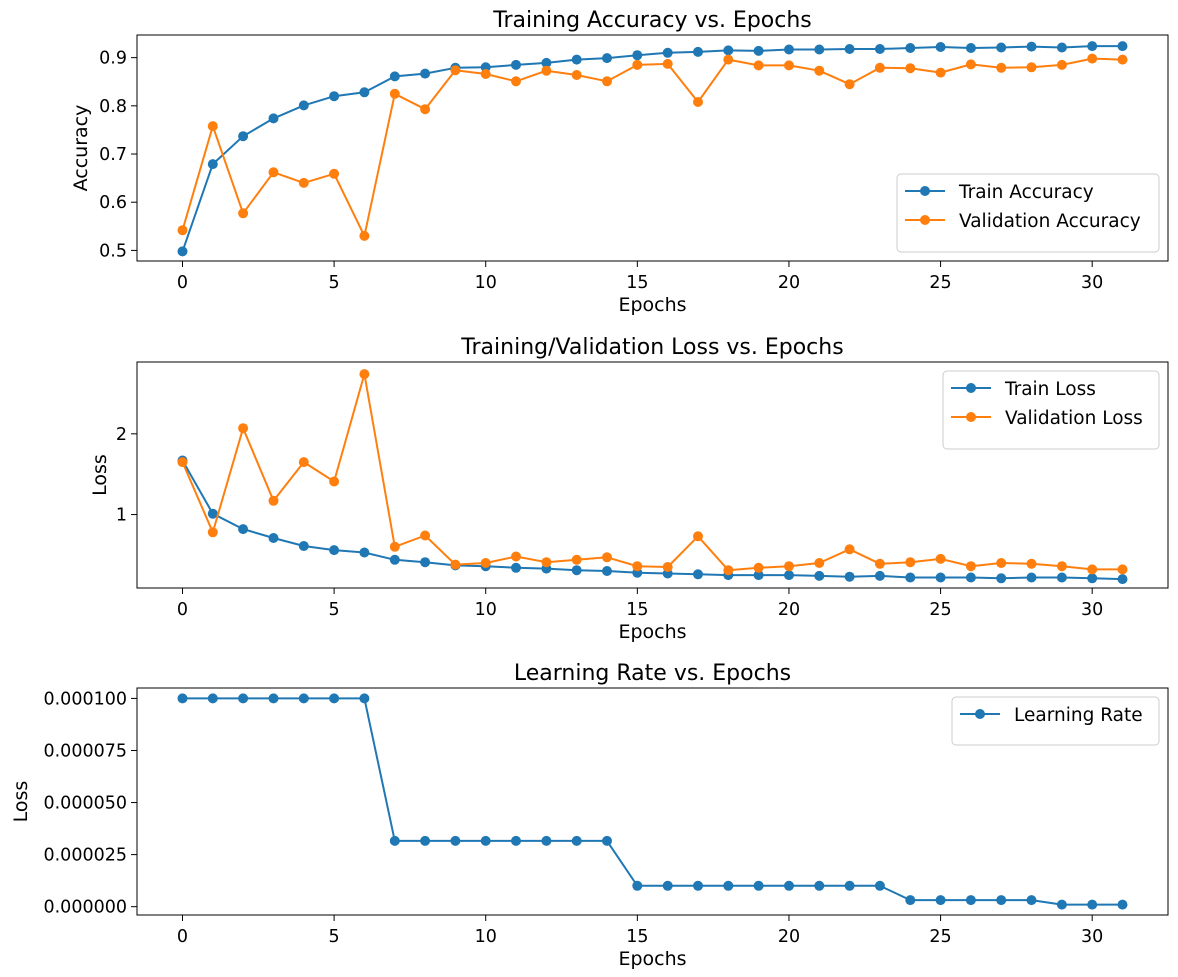 The image size is (1178, 977). I want to click on series-line, so click(652, 520).